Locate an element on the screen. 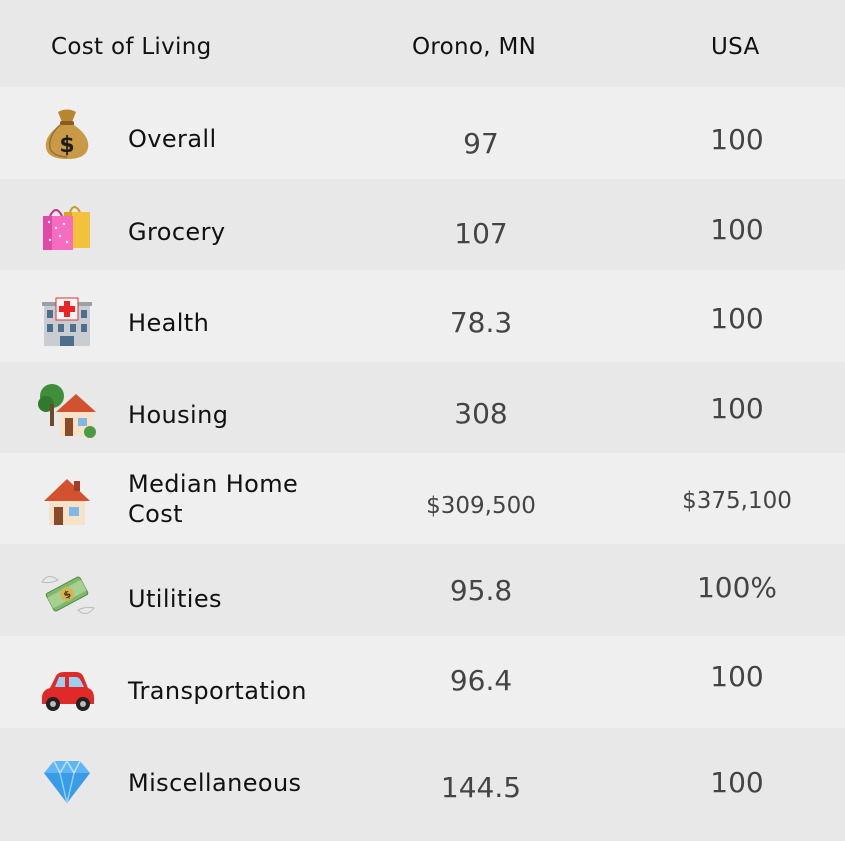 This screenshot has width=845, height=841. usa-value-housing: 100 is located at coordinates (737, 408).